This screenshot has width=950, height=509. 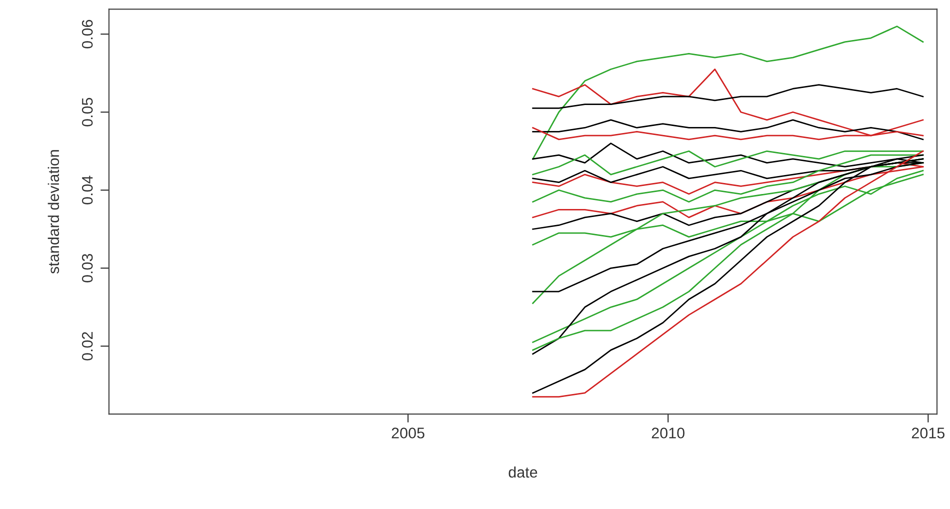 I want to click on y-tick-label: 0.05, so click(x=87, y=112).